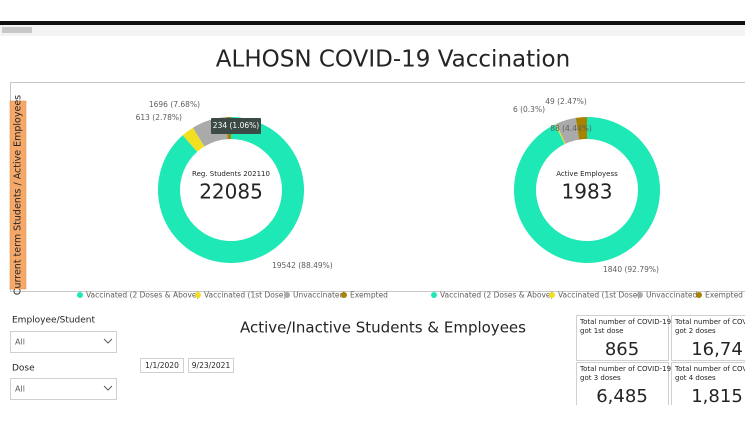  I want to click on data-label: 1840 (92.79%), so click(631, 269).